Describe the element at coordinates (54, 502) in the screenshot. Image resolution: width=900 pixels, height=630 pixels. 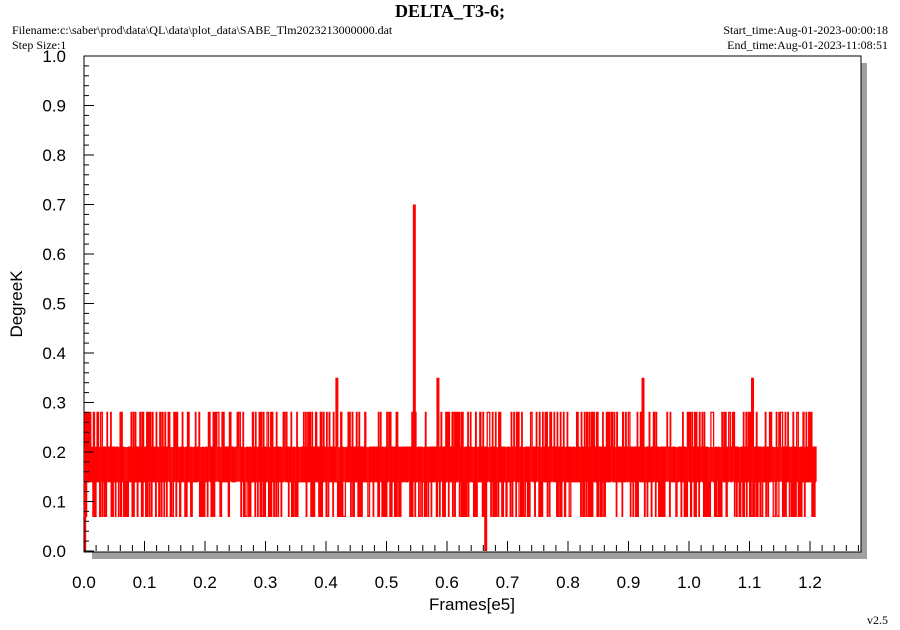
I see `y-tick-label: 0.1` at that location.